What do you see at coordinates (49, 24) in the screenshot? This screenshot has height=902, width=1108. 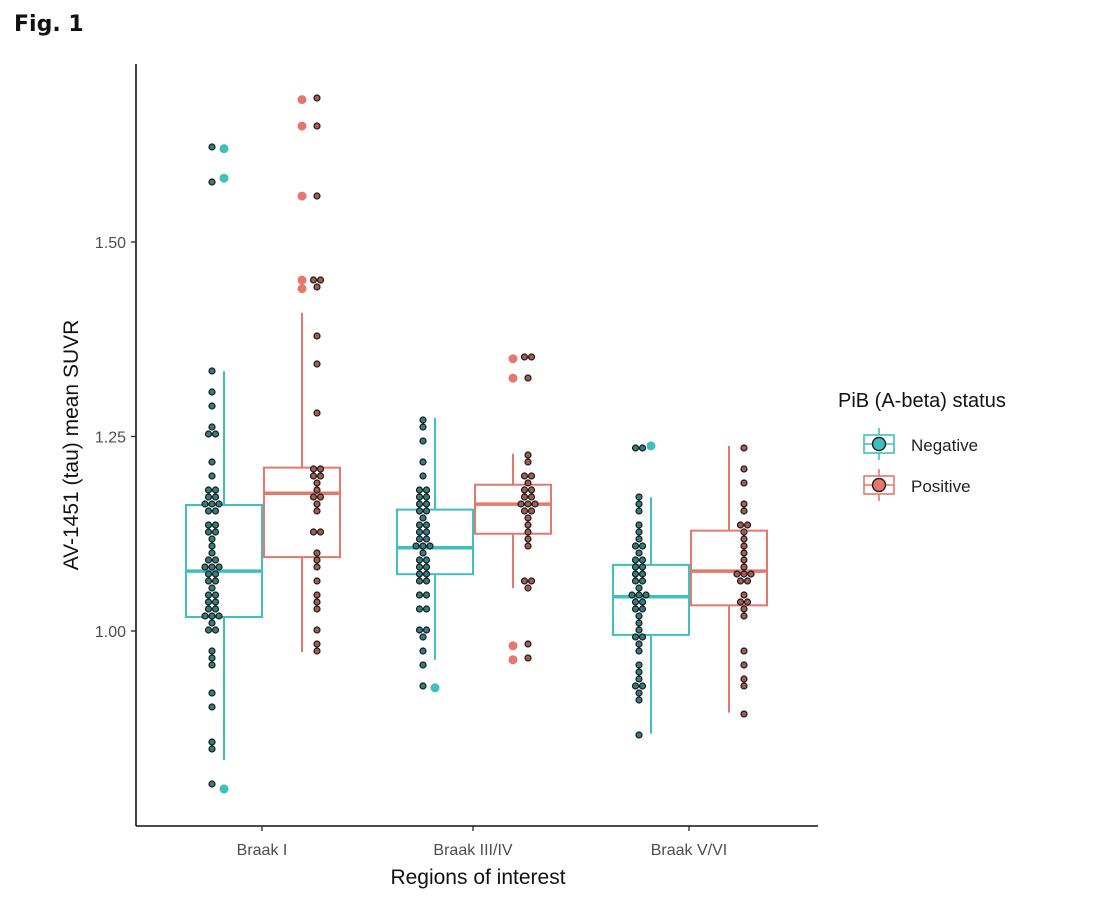 I see `figure-label: Fig. 1` at bounding box center [49, 24].